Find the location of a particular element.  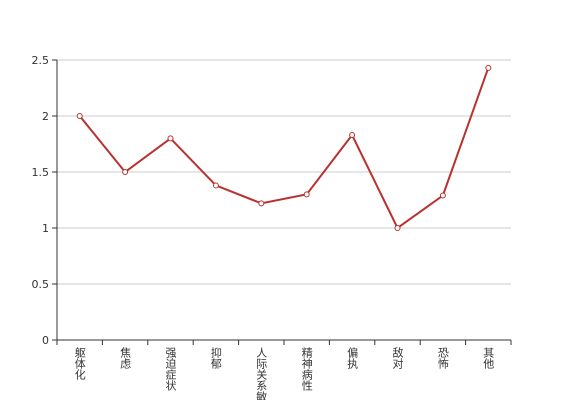

x-tick-label: 精神病性 is located at coordinates (306, 369).